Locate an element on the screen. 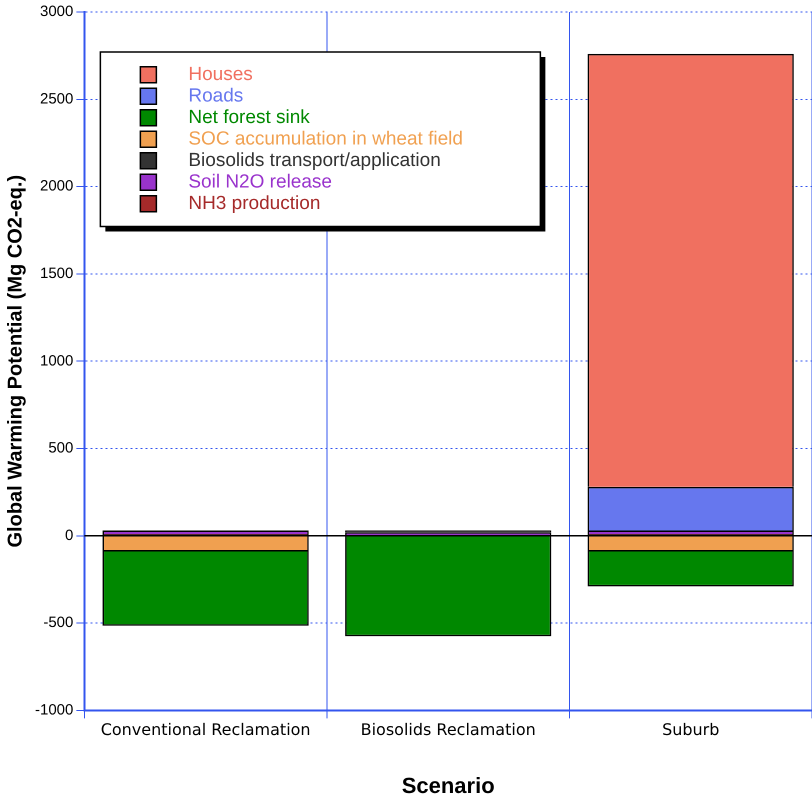  y-tick-label: -1000 is located at coordinates (54, 710).